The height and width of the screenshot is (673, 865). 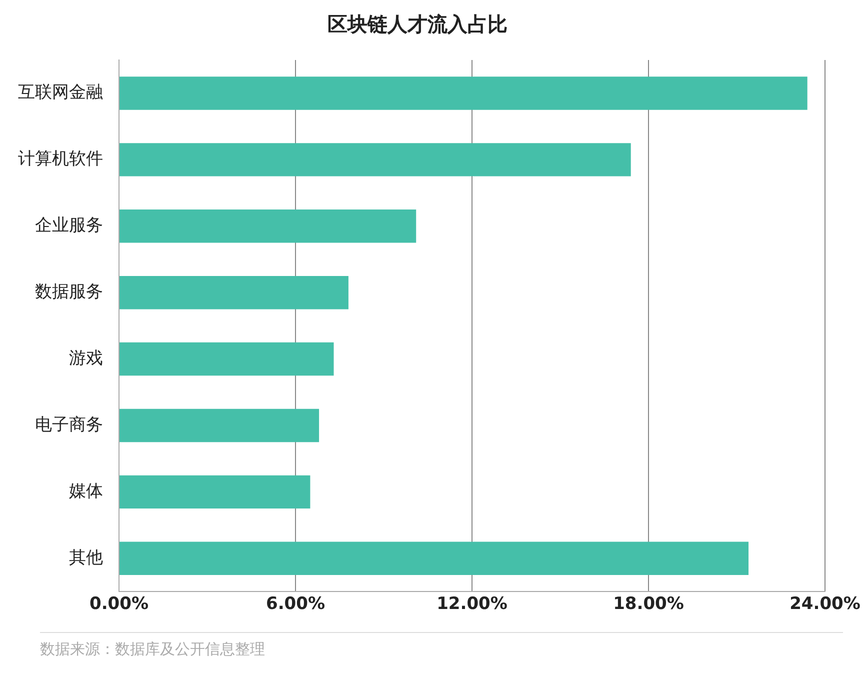 What do you see at coordinates (60, 92) in the screenshot?
I see `y-tick-label: 互联网金融` at bounding box center [60, 92].